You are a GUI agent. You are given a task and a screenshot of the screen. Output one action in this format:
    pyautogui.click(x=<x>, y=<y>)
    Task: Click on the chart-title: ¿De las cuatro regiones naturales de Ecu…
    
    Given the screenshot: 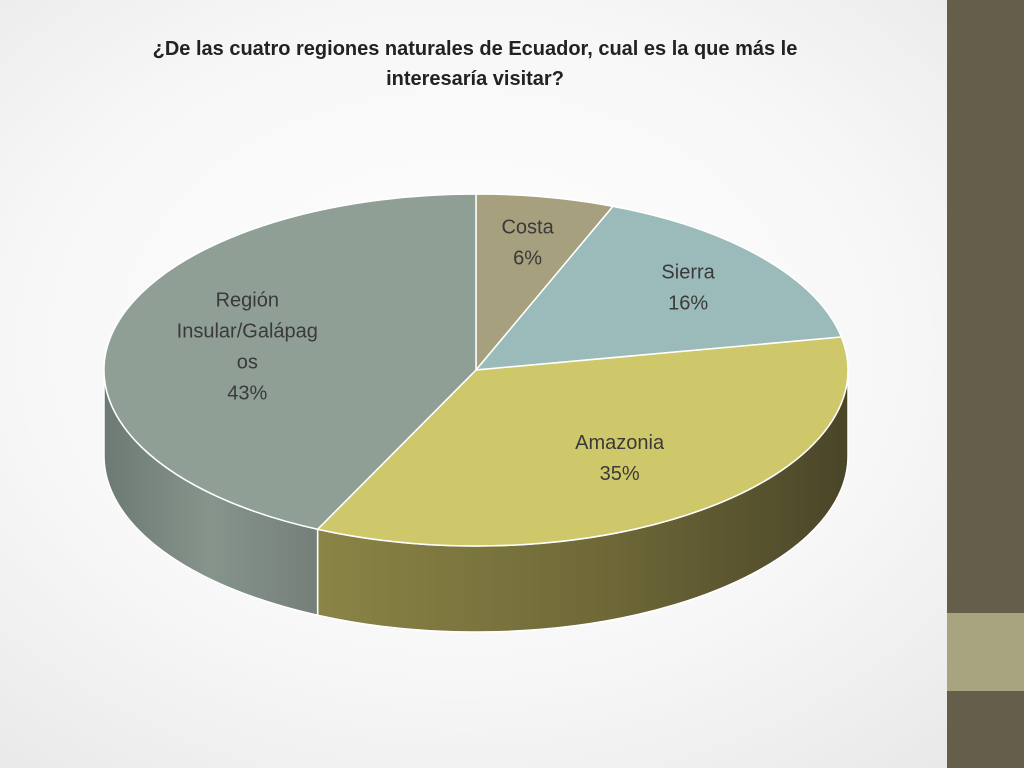 What is the action you would take?
    pyautogui.click(x=475, y=64)
    